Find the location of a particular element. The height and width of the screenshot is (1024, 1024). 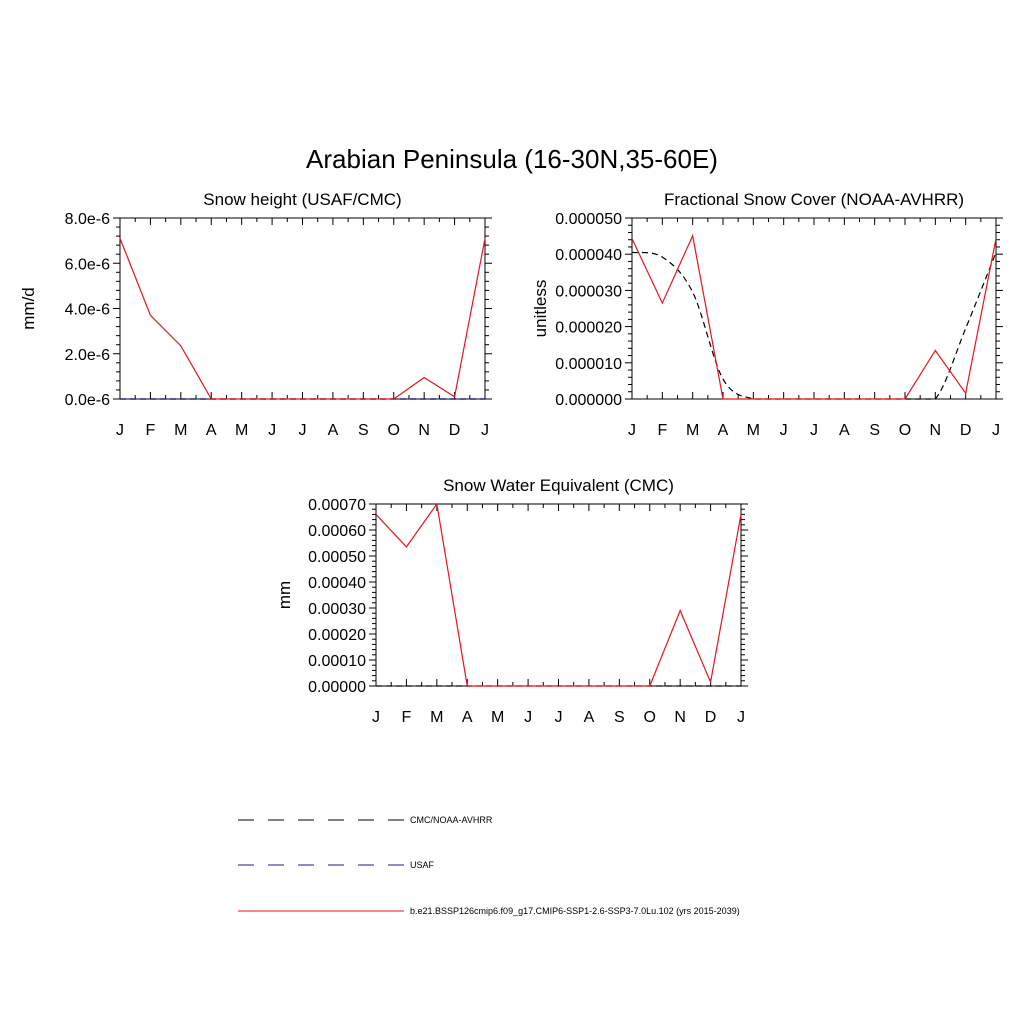

panel-title: Snow Water Equivalent (CMC) is located at coordinates (558, 485).